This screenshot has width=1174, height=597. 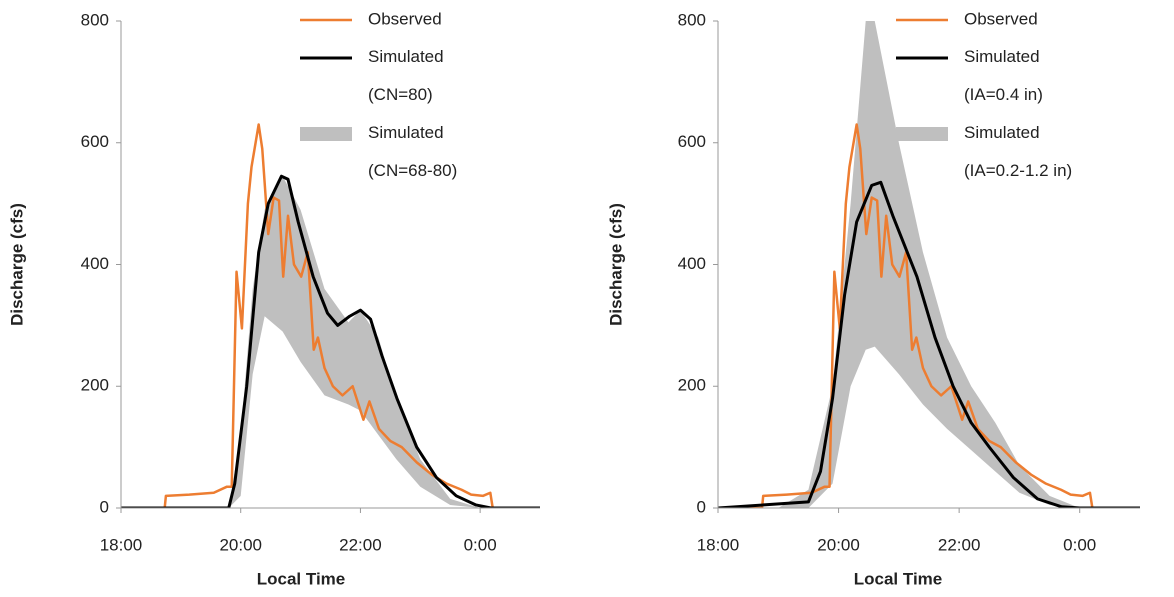 What do you see at coordinates (412, 151) in the screenshot?
I see `legend-label: Simulated (CN=68-80)` at bounding box center [412, 151].